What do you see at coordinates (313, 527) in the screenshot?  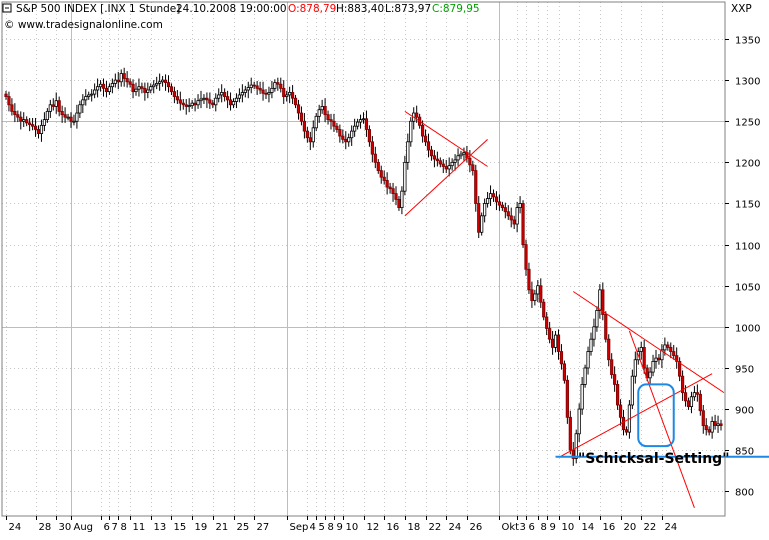 I see `x-tick-label: 4` at bounding box center [313, 527].